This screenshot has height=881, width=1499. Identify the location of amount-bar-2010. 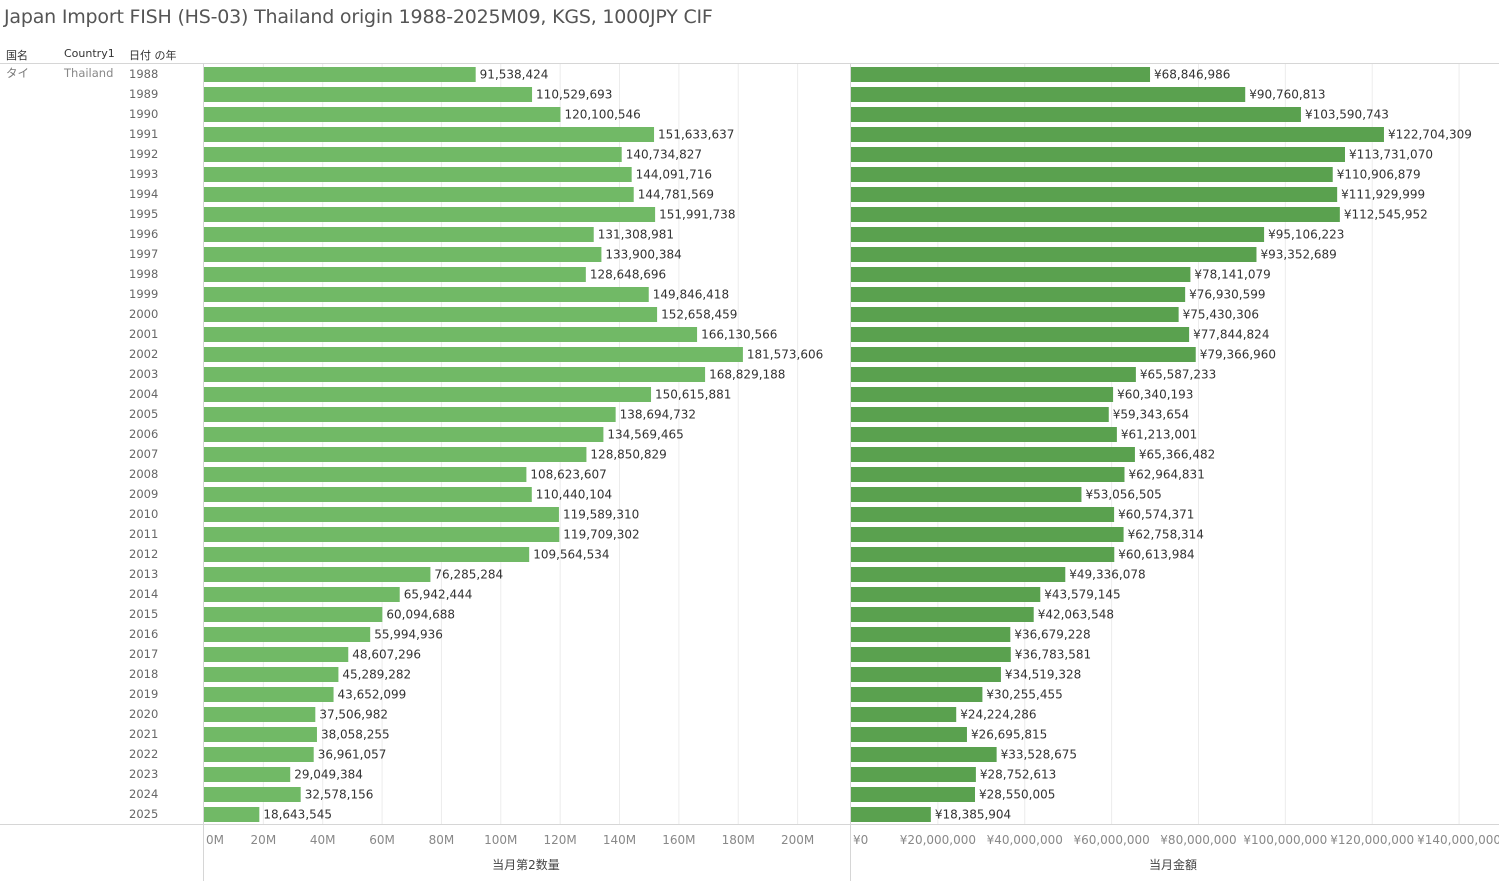
(983, 514).